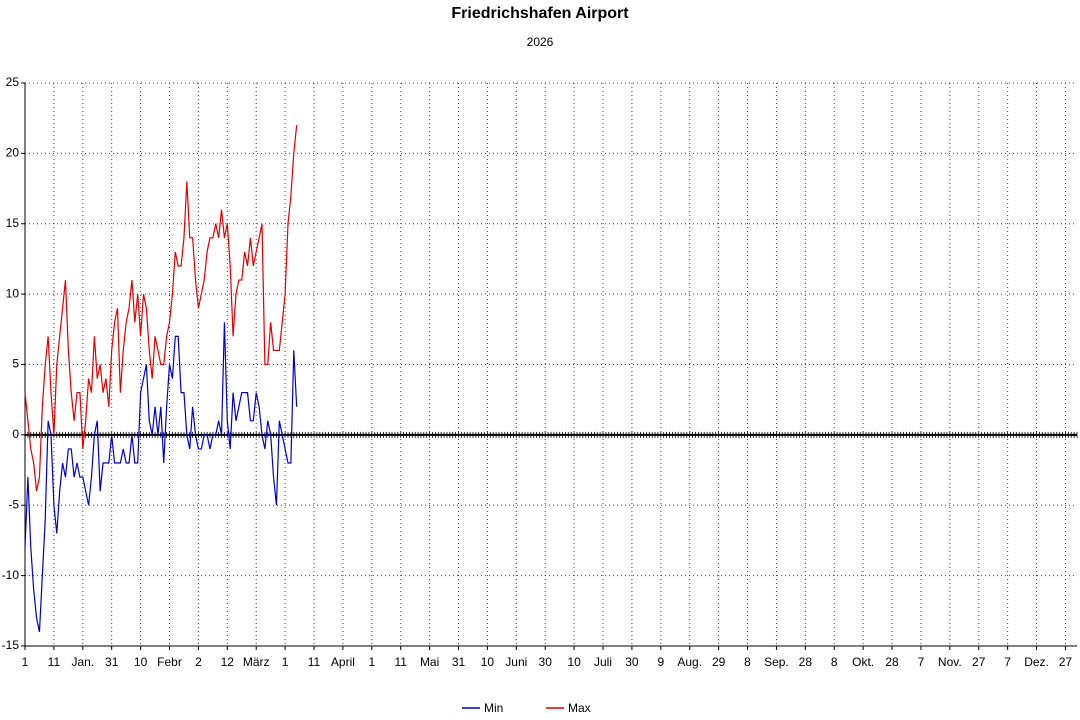 Image resolution: width=1080 pixels, height=720 pixels. Describe the element at coordinates (950, 662) in the screenshot. I see `x-tick-label: Nov.` at that location.